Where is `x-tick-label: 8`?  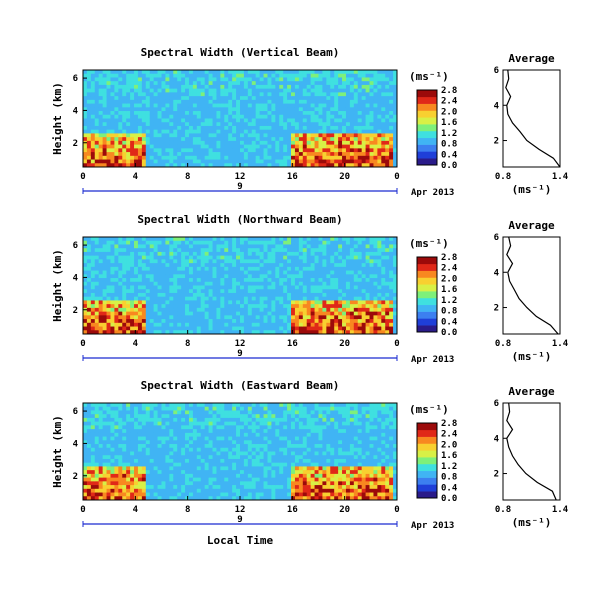
x-tick-label: 8 is located at coordinates (187, 177).